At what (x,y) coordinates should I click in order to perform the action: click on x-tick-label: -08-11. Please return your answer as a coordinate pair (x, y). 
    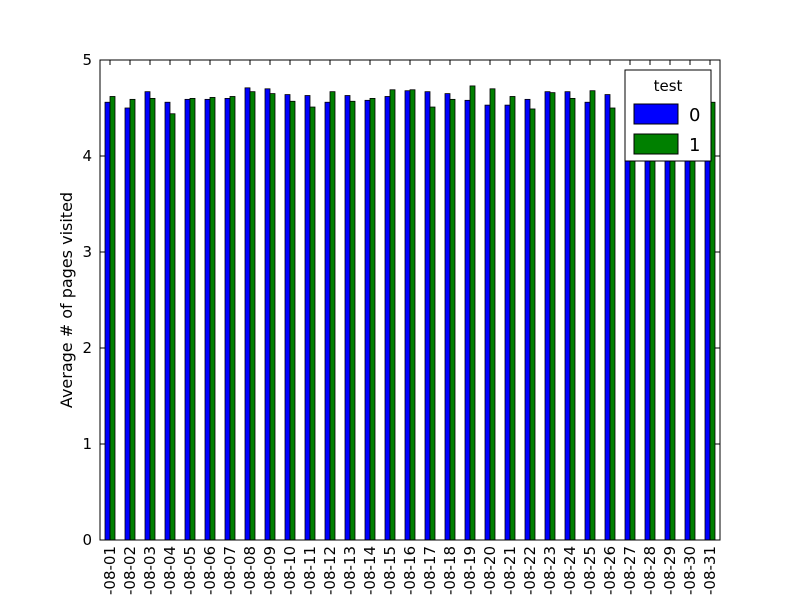
    Looking at the image, I should click on (310, 570).